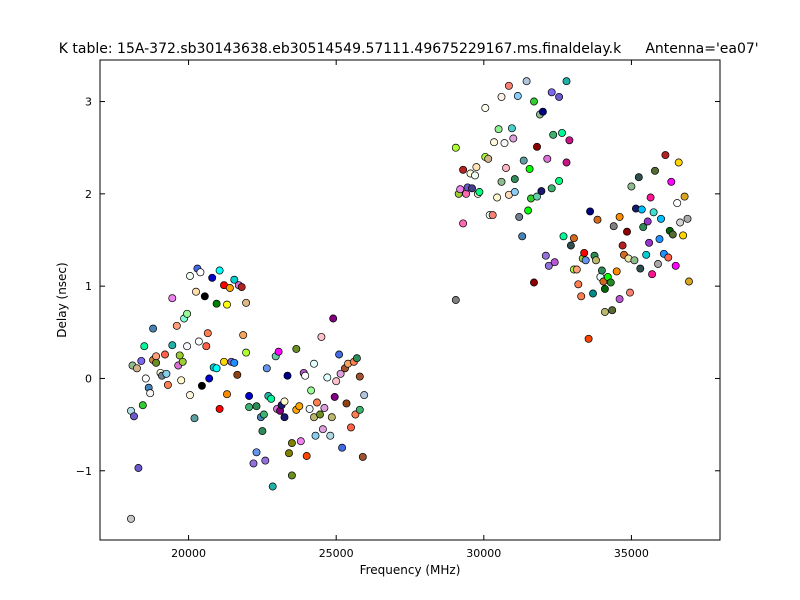 This screenshot has height=600, width=800. Describe the element at coordinates (701, 49) in the screenshot. I see `chart-subtitle: Antenna='ea07'` at that location.